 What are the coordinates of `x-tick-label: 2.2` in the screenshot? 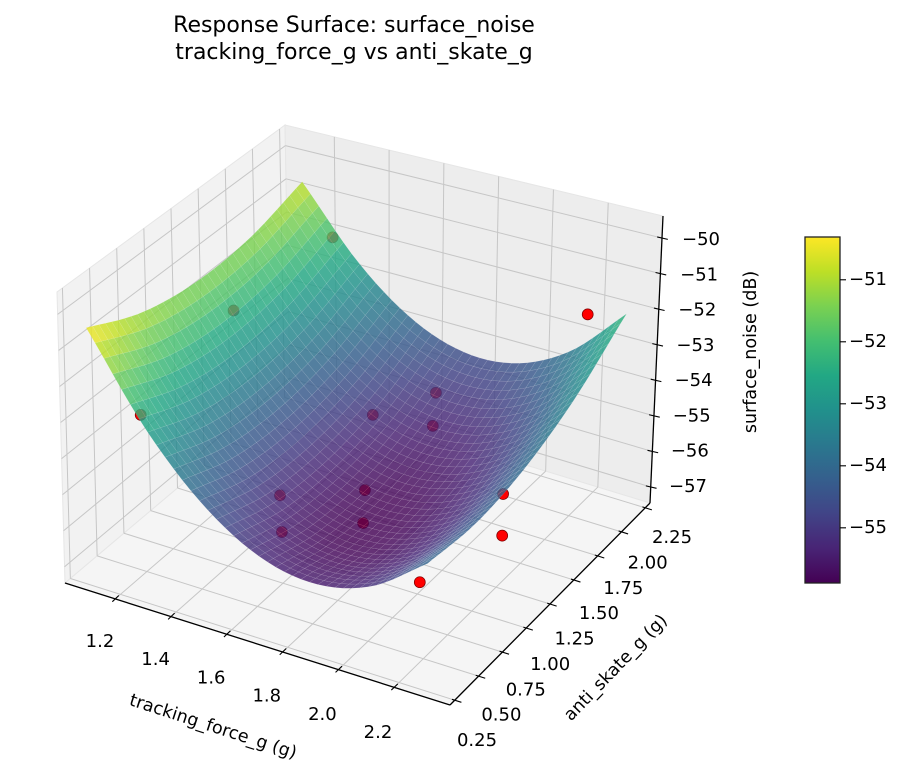 It's located at (378, 732).